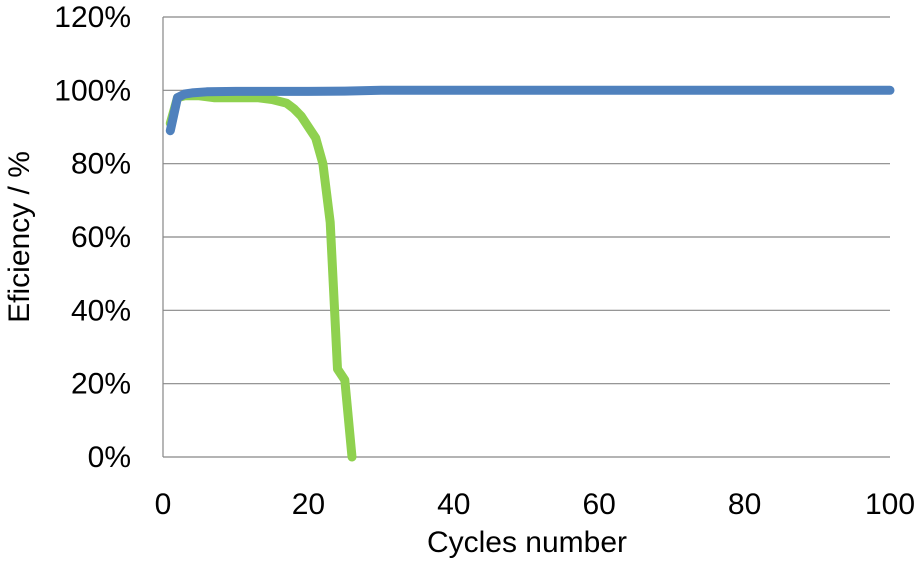 The width and height of the screenshot is (915, 561). I want to click on x-tick-label: 20, so click(308, 504).